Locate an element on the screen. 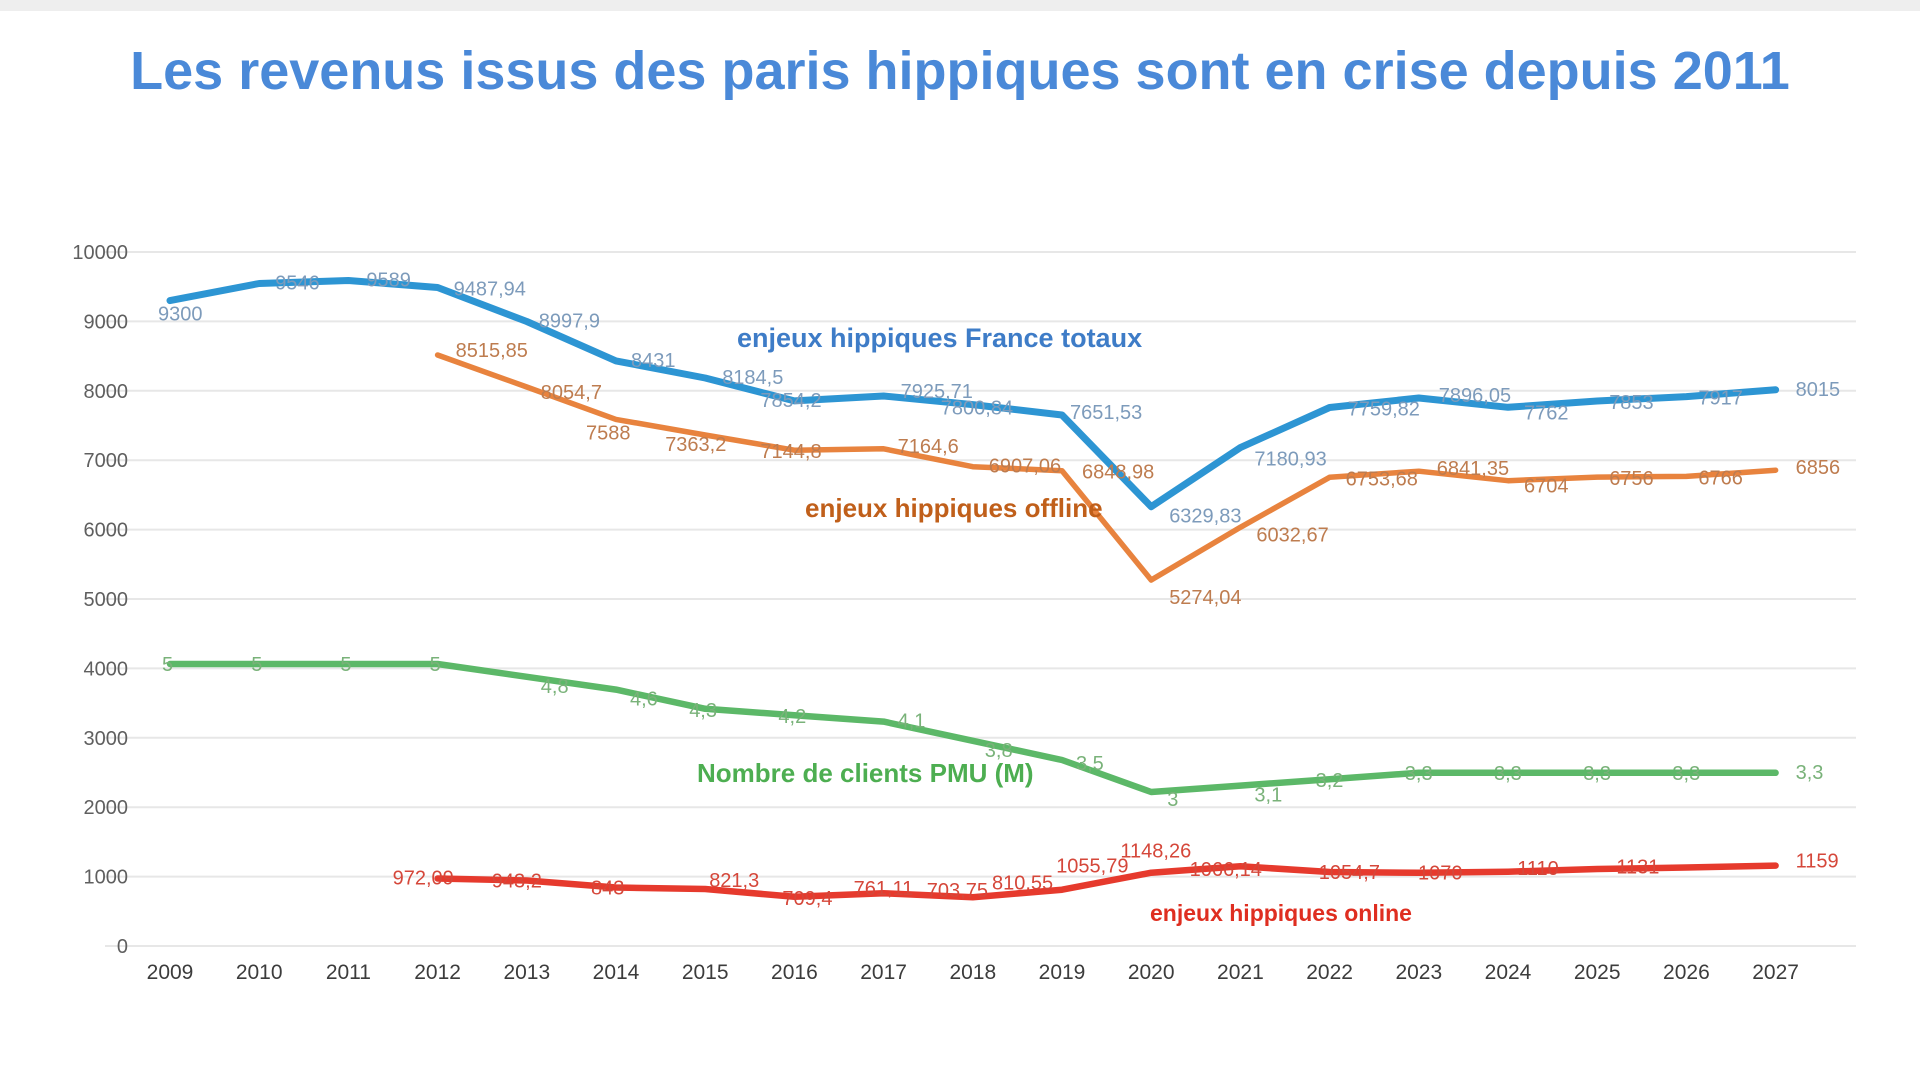 The height and width of the screenshot is (1080, 1920). x-tick-label: 2022 is located at coordinates (1329, 972).